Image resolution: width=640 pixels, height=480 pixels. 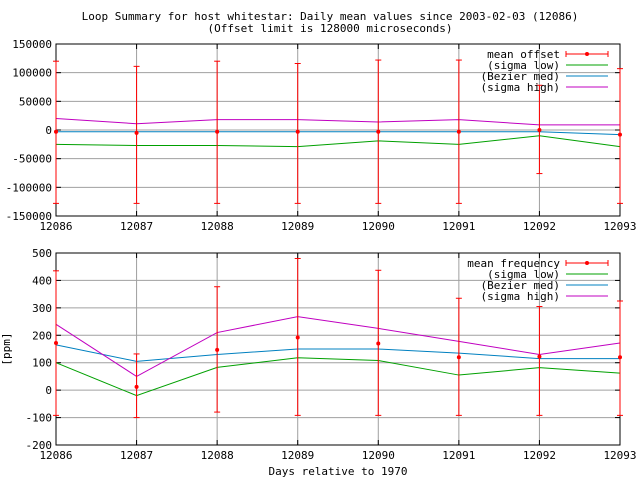 What do you see at coordinates (297, 455) in the screenshot?
I see `chart-1-xtick-label: 12089` at bounding box center [297, 455].